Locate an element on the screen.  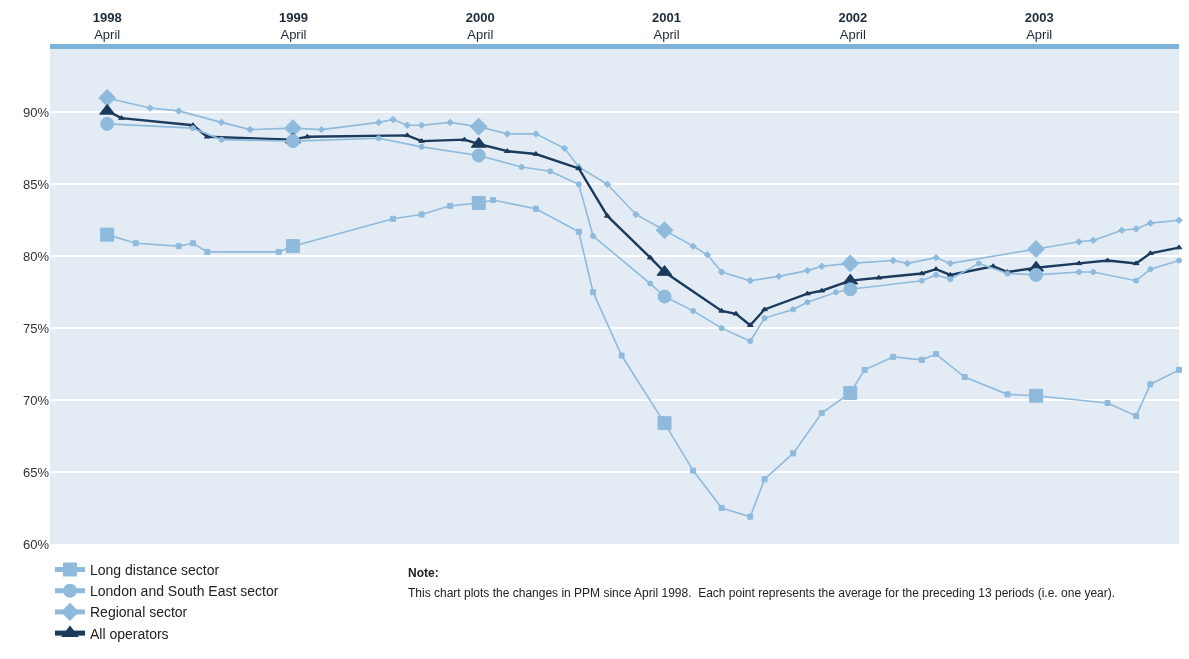
y-tick-label: 70% is located at coordinates (36, 400).